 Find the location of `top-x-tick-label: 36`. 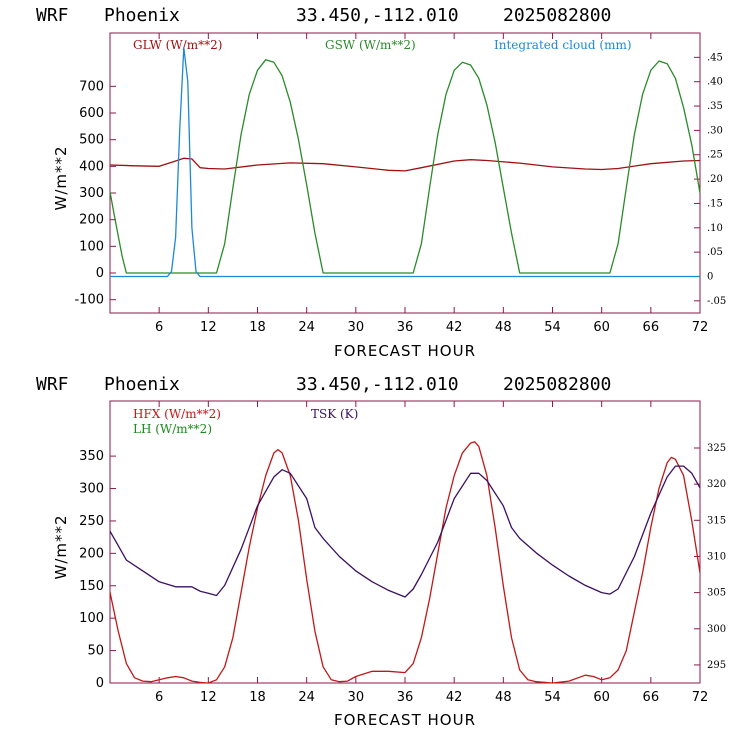

top-x-tick-label: 36 is located at coordinates (405, 327).